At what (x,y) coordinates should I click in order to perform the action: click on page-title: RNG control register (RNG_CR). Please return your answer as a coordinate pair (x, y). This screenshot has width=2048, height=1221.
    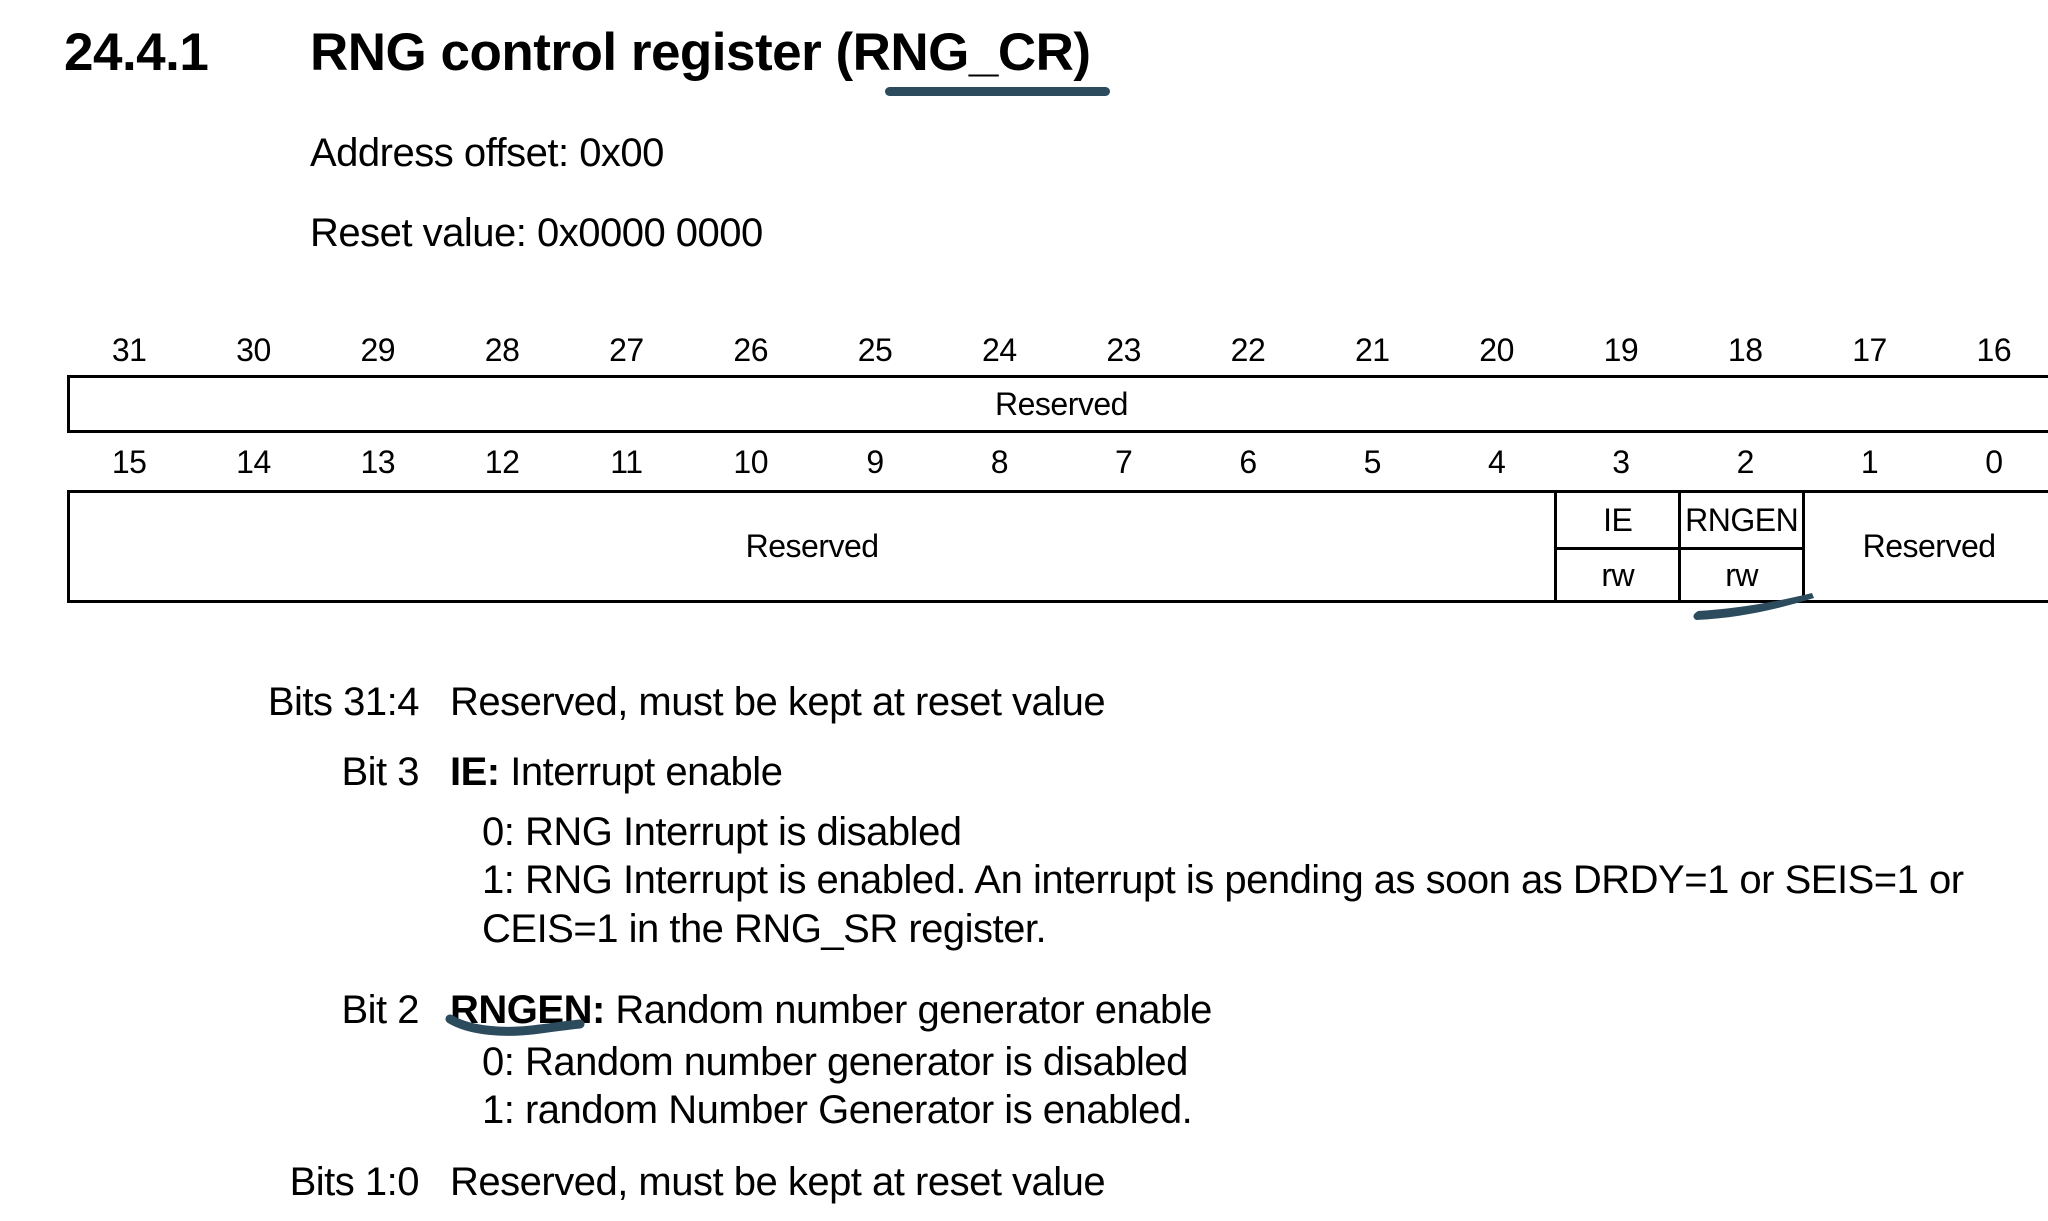
    Looking at the image, I should click on (700, 52).